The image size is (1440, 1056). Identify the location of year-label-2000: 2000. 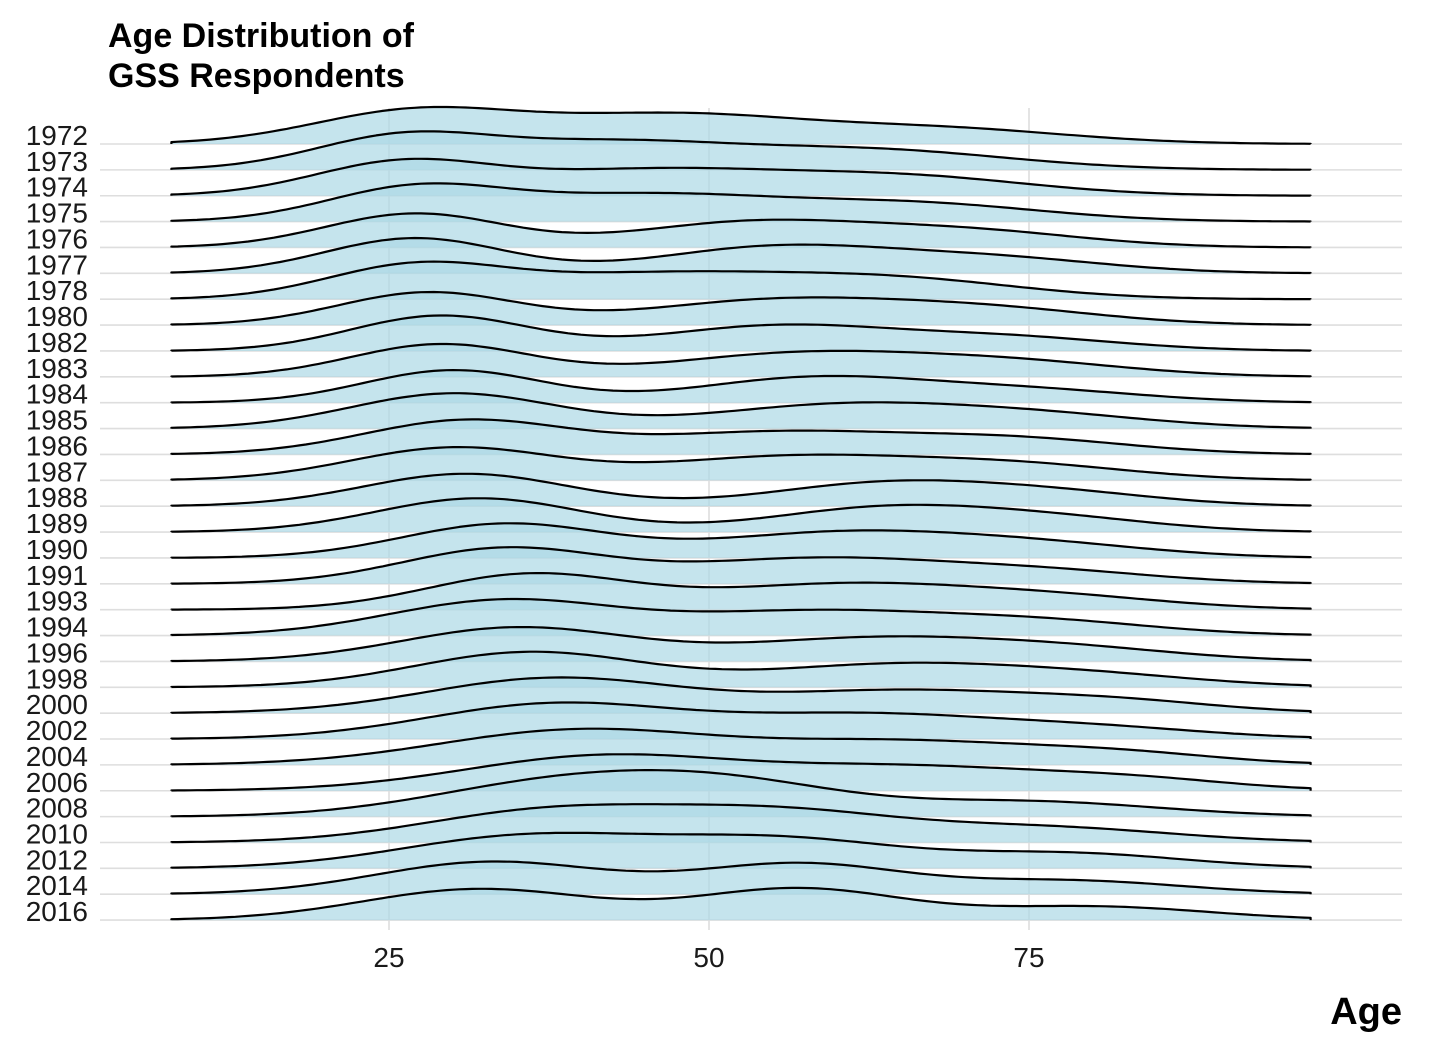
(57, 704).